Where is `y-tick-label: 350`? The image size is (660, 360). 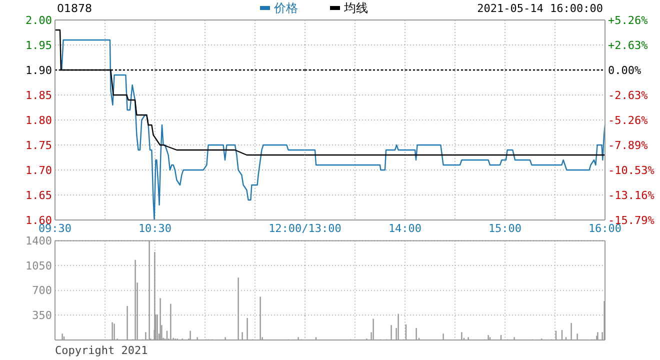 y-tick-label: 350 is located at coordinates (42, 315).